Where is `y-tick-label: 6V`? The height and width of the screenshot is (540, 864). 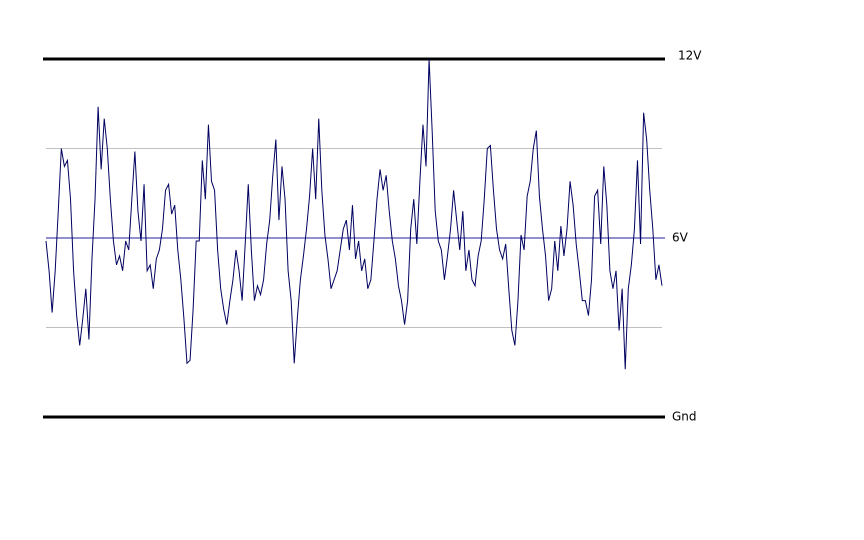
y-tick-label: 6V is located at coordinates (680, 238).